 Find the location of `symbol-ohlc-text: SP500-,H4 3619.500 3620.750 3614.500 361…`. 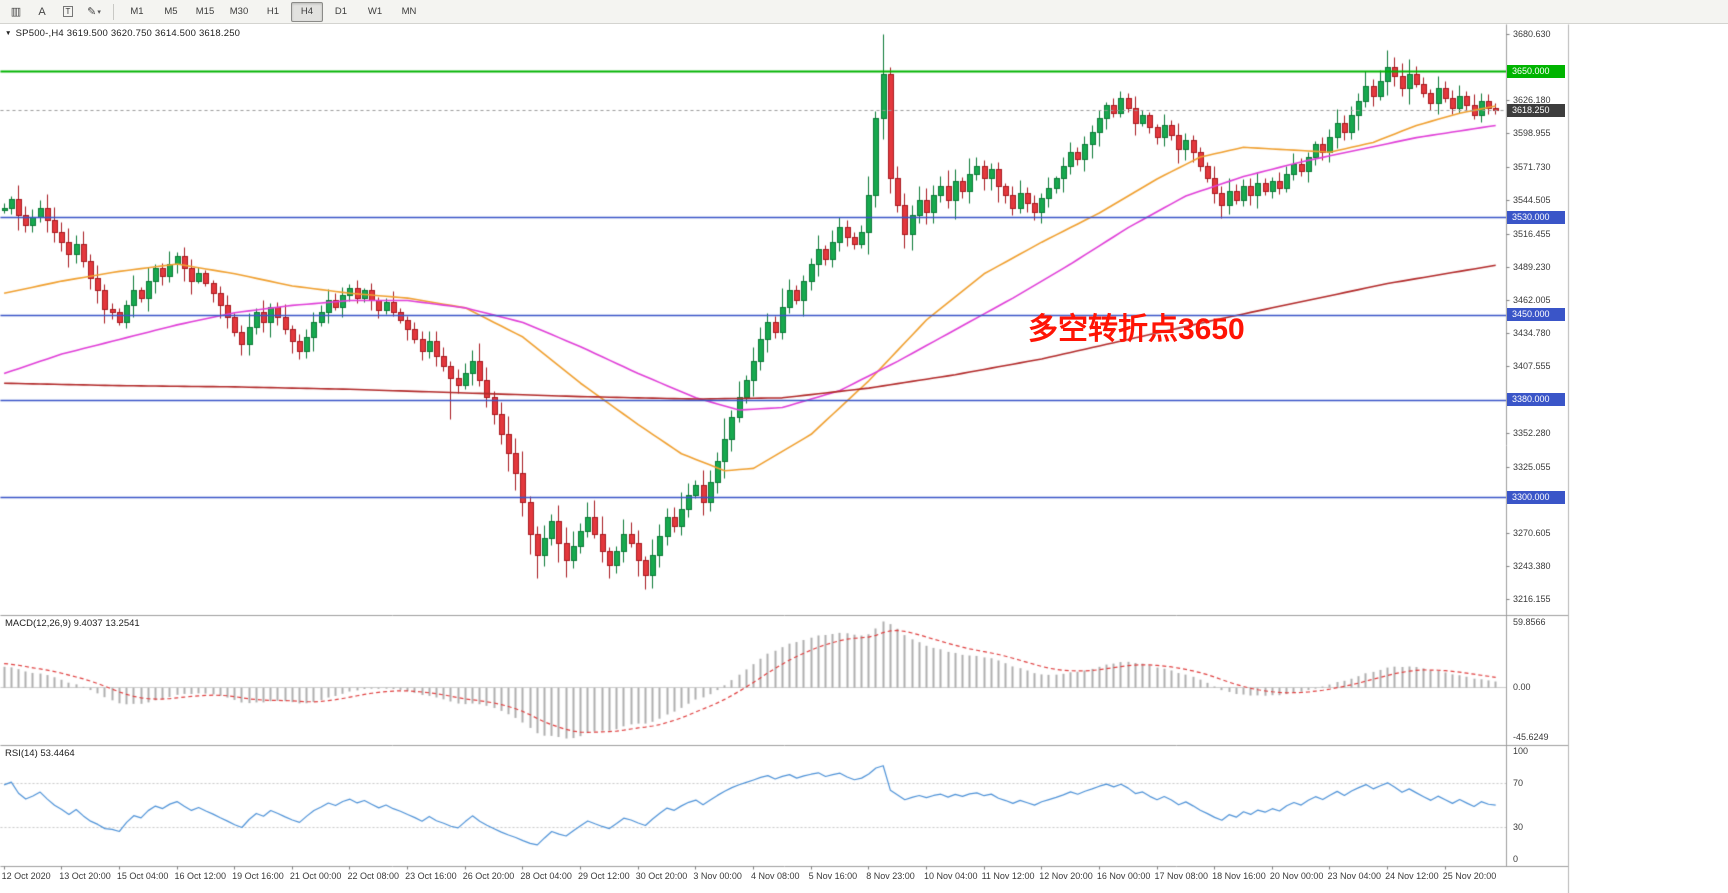

symbol-ohlc-text: SP500-,H4 3619.500 3620.750 3614.500 361… is located at coordinates (128, 33).